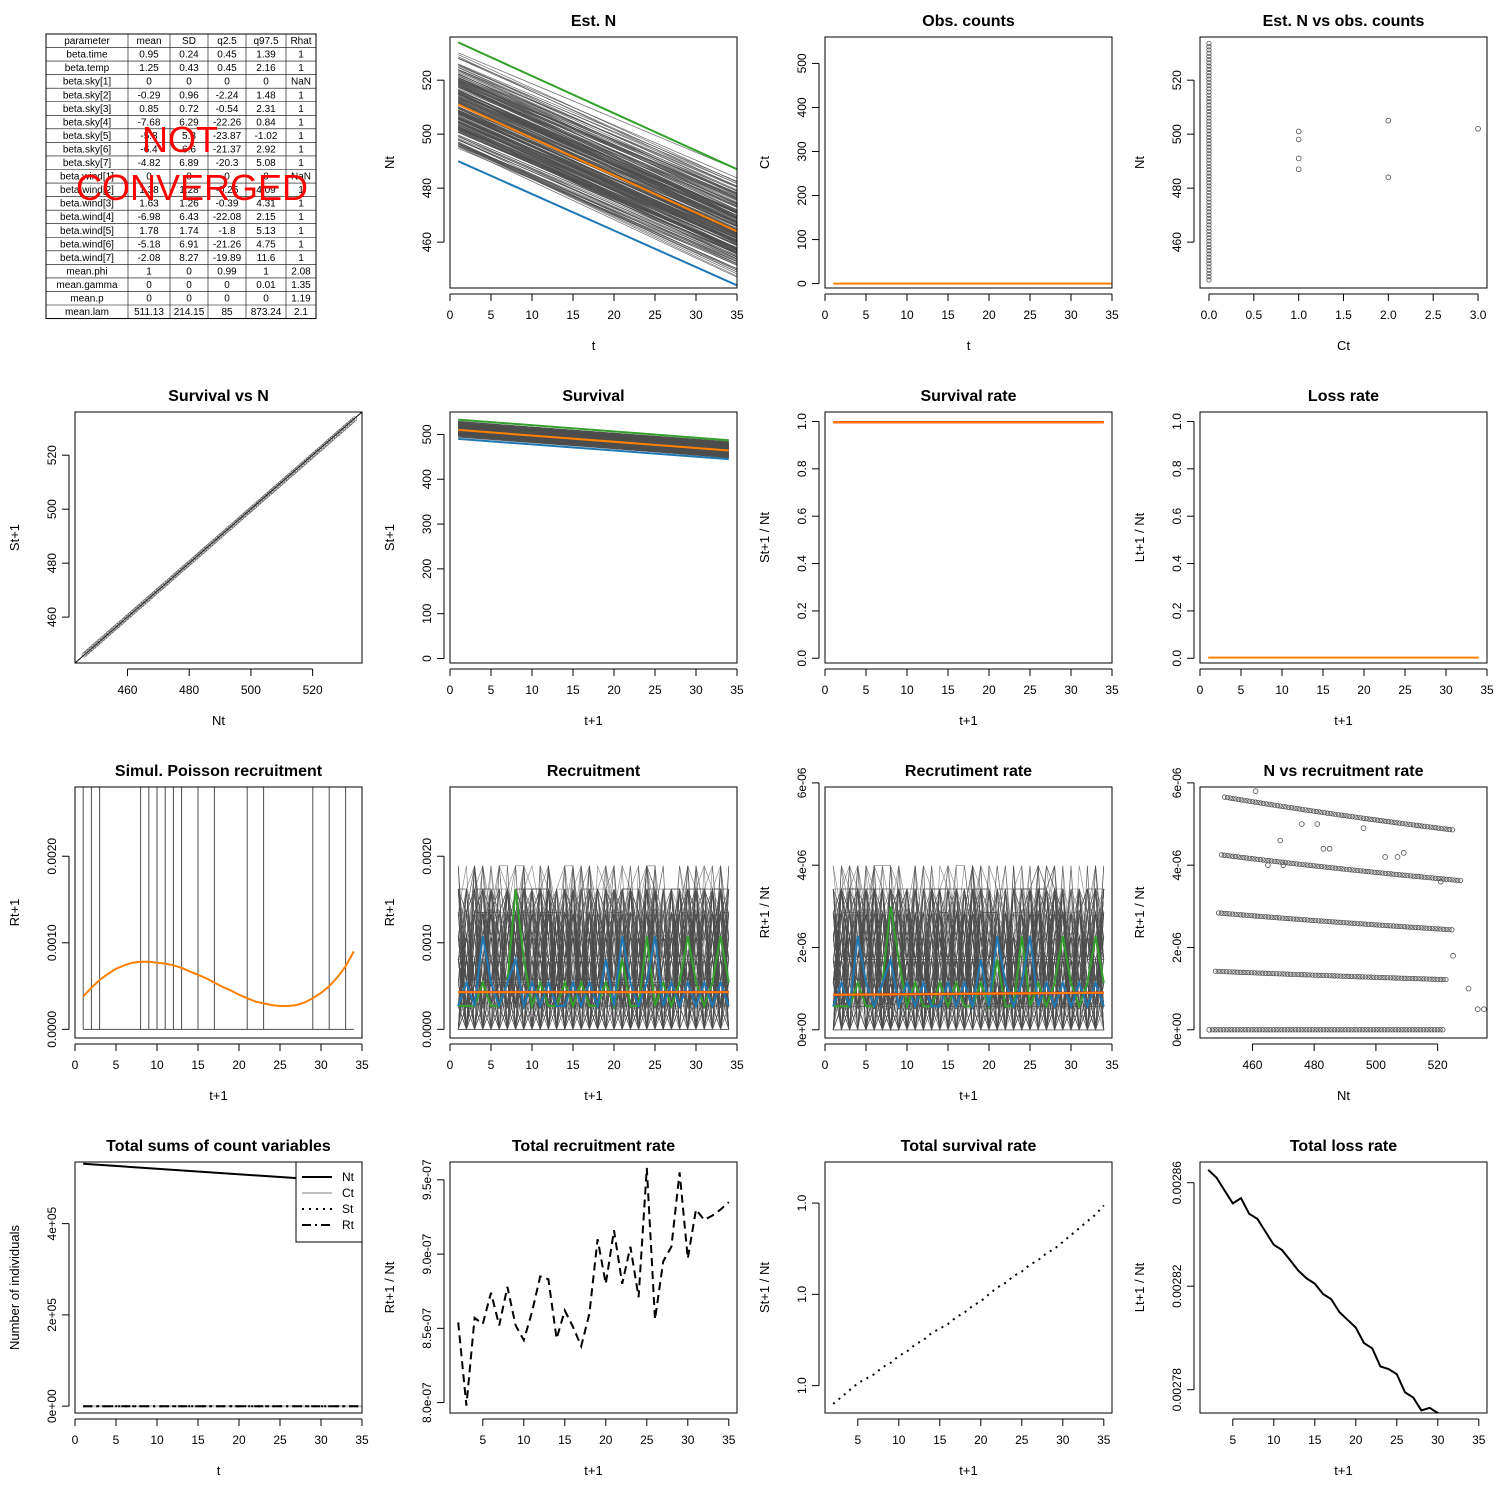  What do you see at coordinates (87, 231) in the screenshot?
I see `table-cell: beta.wind[5]` at bounding box center [87, 231].